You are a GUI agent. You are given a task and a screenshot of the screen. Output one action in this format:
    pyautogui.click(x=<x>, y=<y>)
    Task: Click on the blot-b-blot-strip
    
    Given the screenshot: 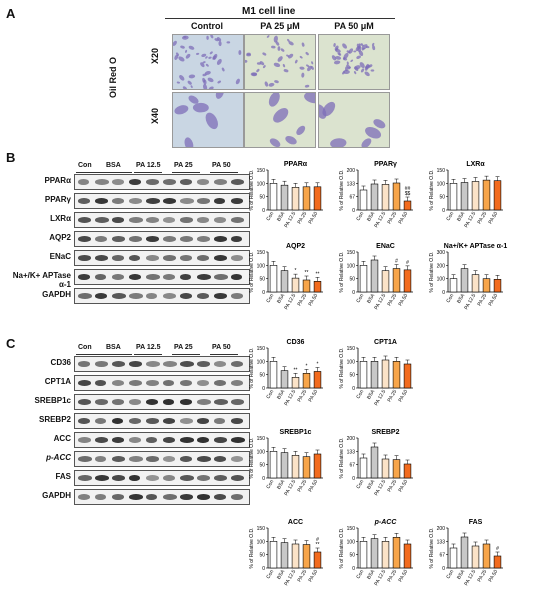 What is the action you would take?
    pyautogui.click(x=162, y=182)
    